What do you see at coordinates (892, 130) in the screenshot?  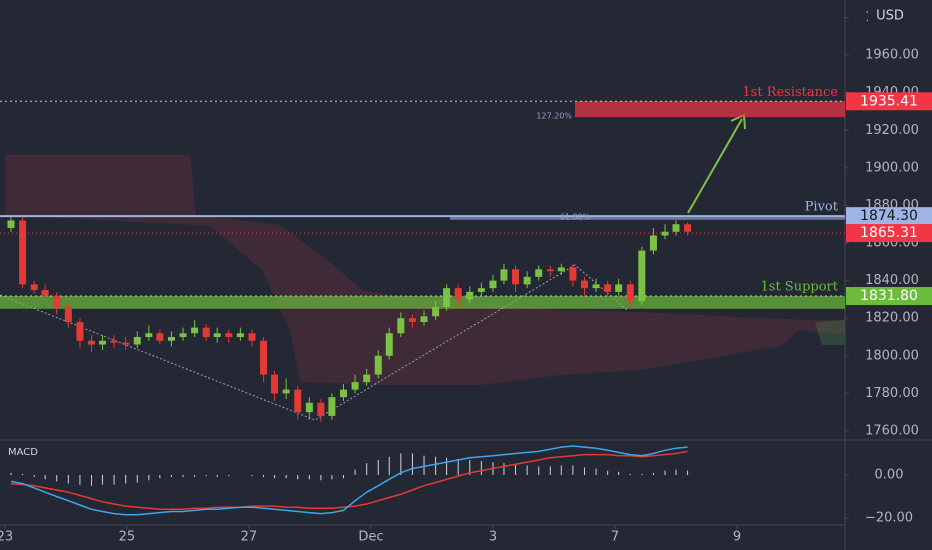 I see `y-tick-label: 1920.00` at bounding box center [892, 130].